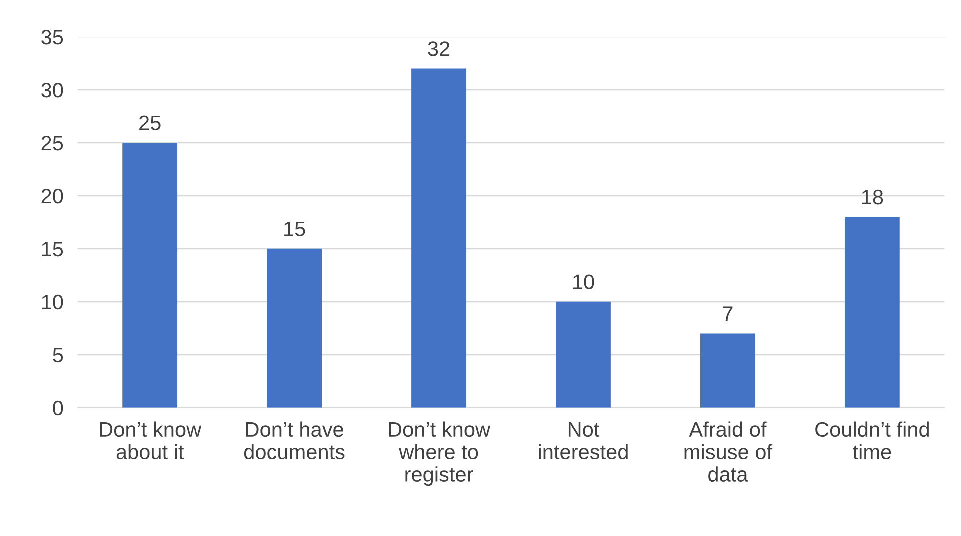 This screenshot has width=961, height=536. I want to click on y-tick-label: 0, so click(58, 408).